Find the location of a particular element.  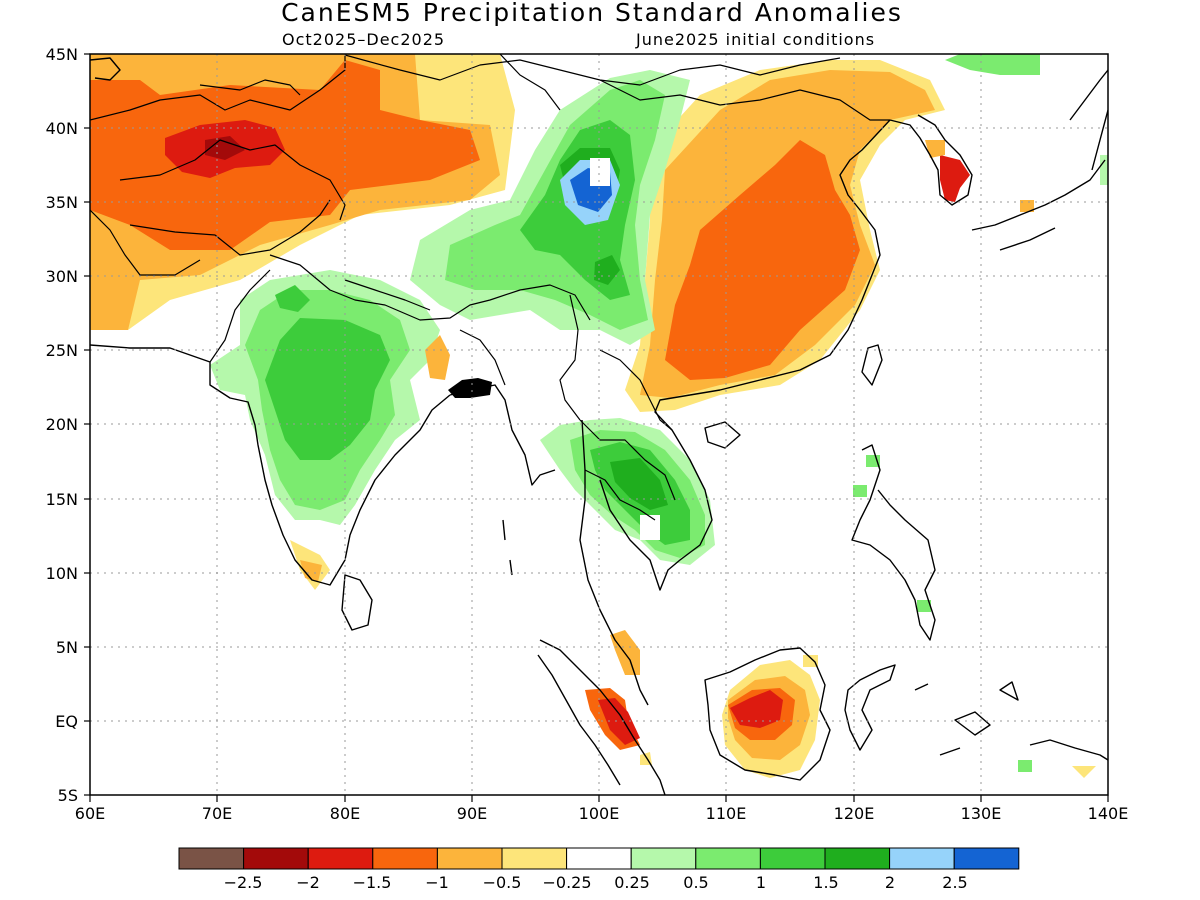

subtitle-valid-period: Oct2025–Dec2025 is located at coordinates (363, 39).